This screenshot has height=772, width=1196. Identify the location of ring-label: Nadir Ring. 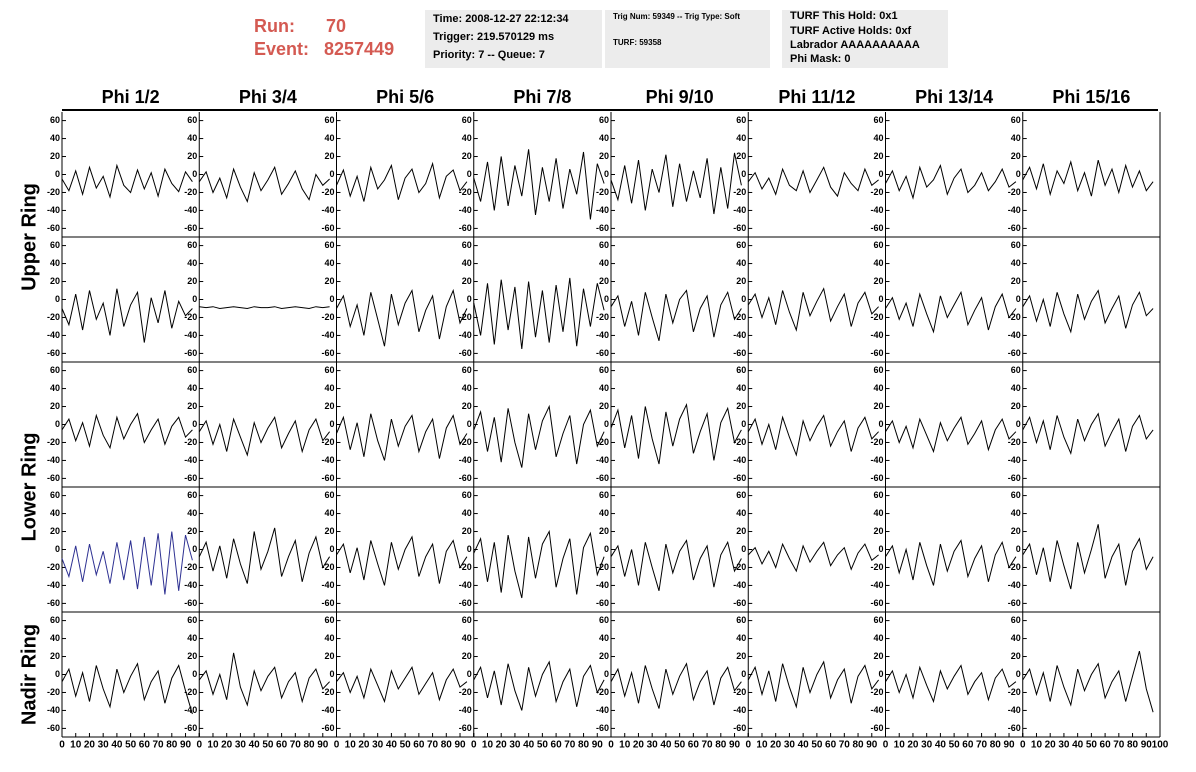
(29, 674).